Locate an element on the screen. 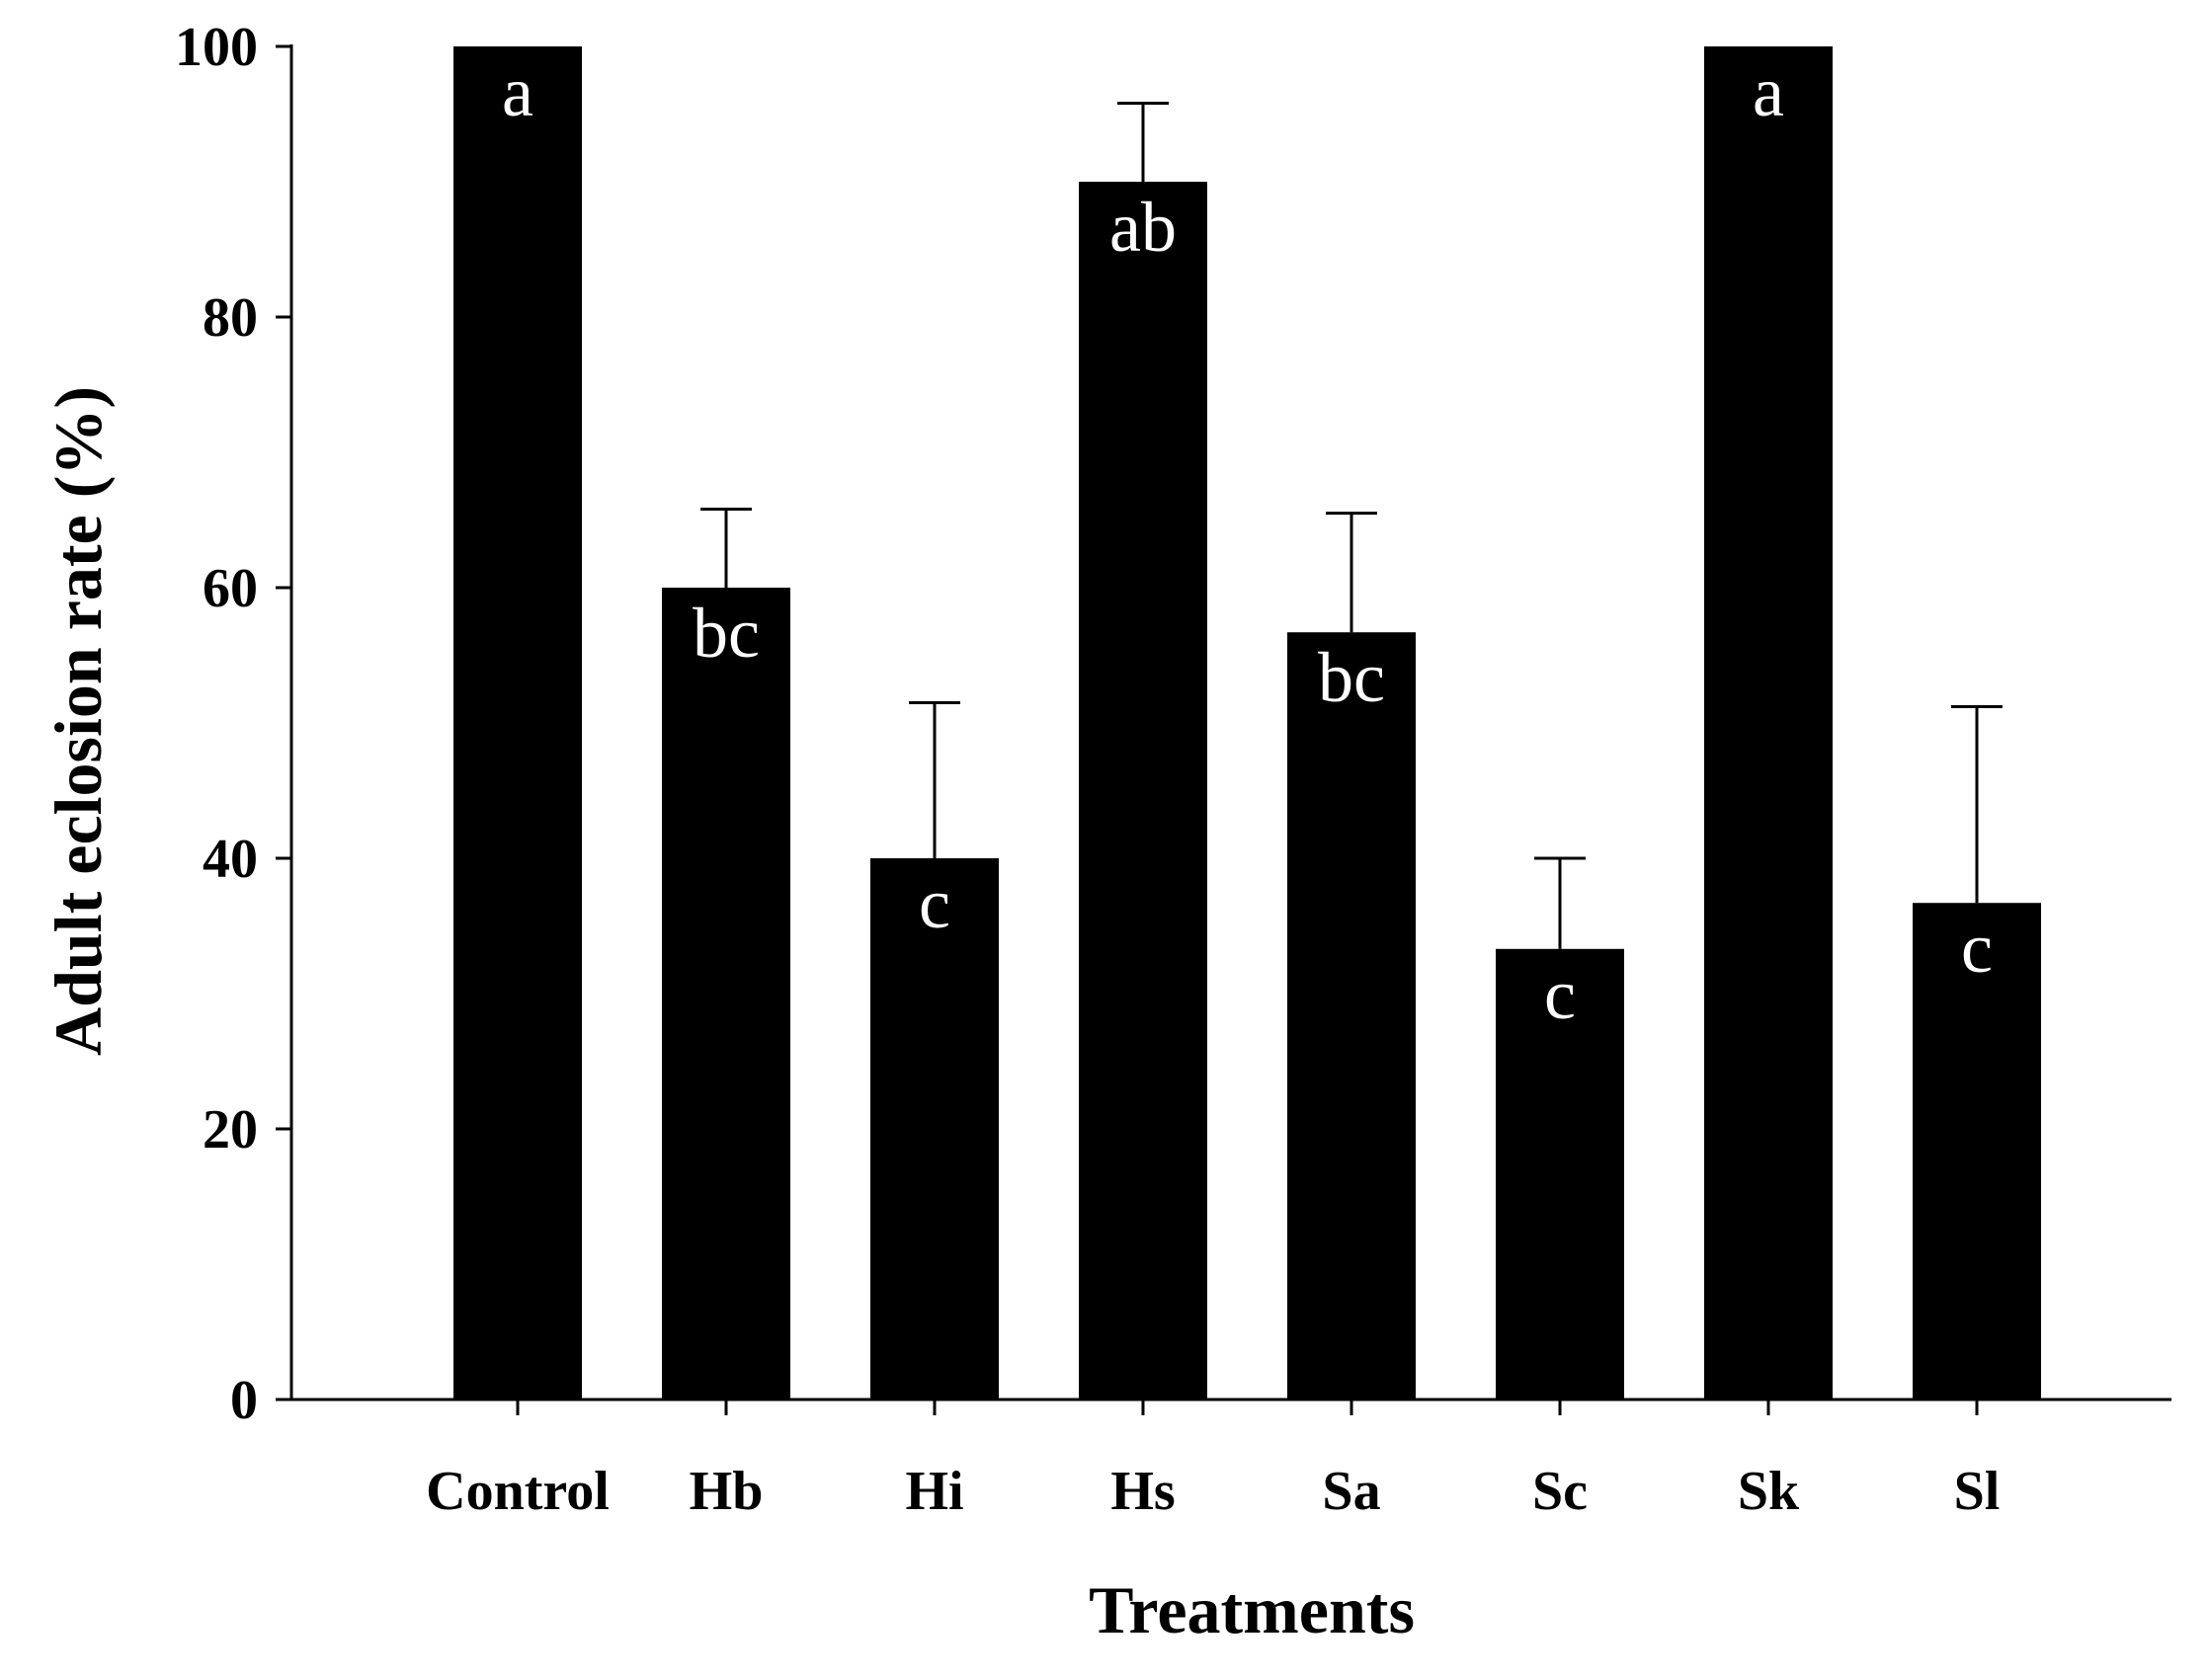  x-tick-label-sk: Sk is located at coordinates (1769, 1491).